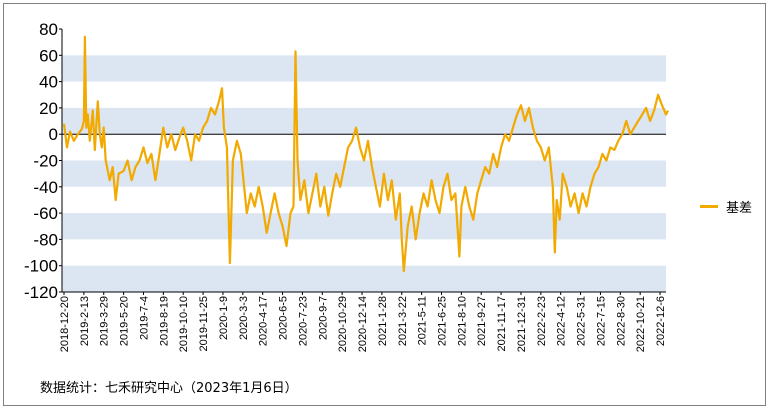  I want to click on x-tick-label: 2020-10-29, so click(343, 324).